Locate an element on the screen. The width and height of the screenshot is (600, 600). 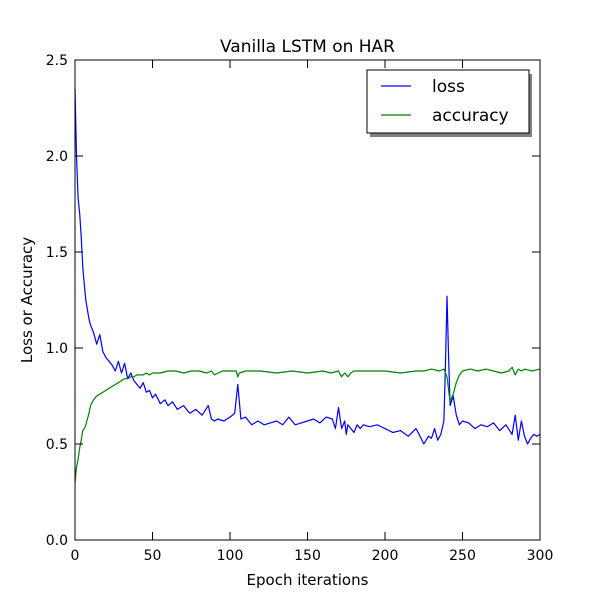
x-tick-label: 300 is located at coordinates (540, 556).